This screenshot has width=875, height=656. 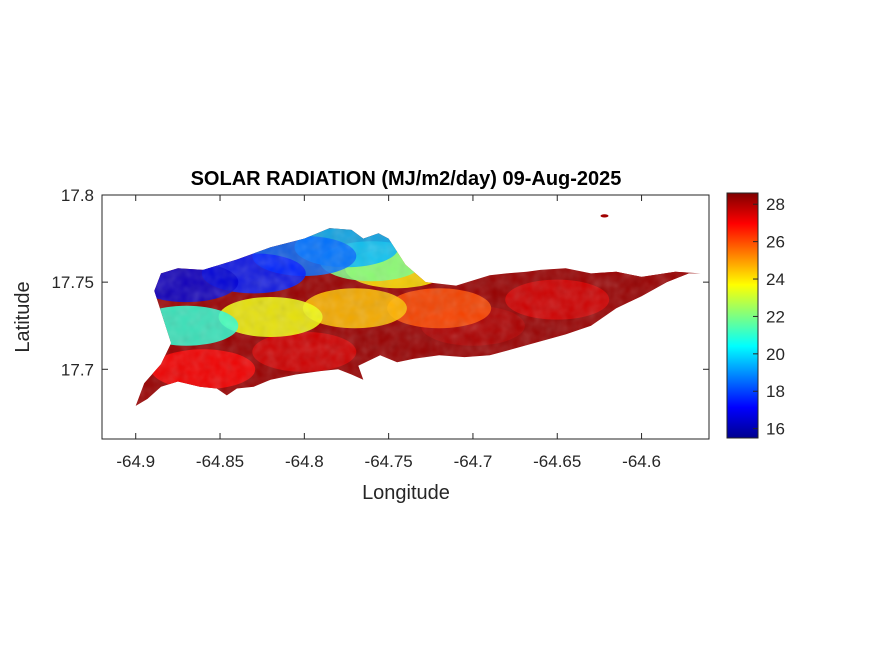 What do you see at coordinates (389, 461) in the screenshot?
I see `x-tick-label: -64.75` at bounding box center [389, 461].